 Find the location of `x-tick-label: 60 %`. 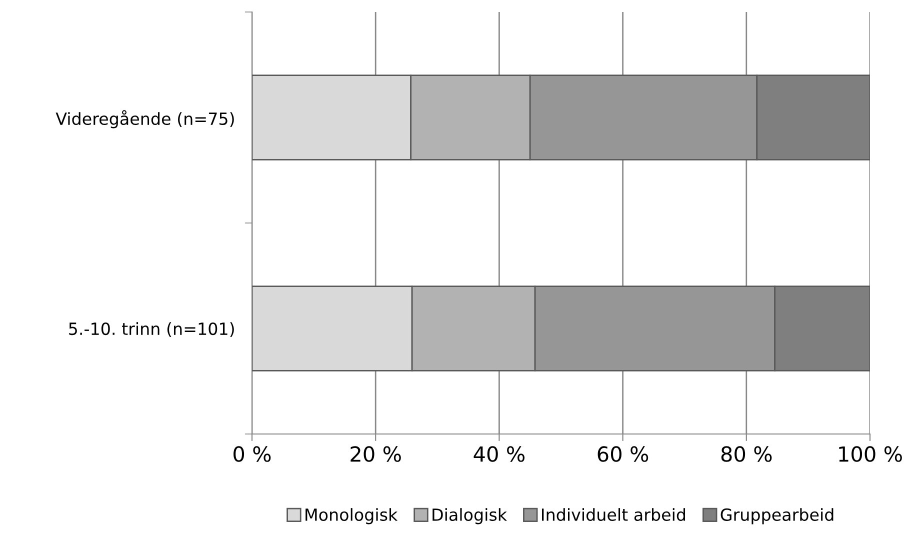

x-tick-label: 60 % is located at coordinates (623, 454).